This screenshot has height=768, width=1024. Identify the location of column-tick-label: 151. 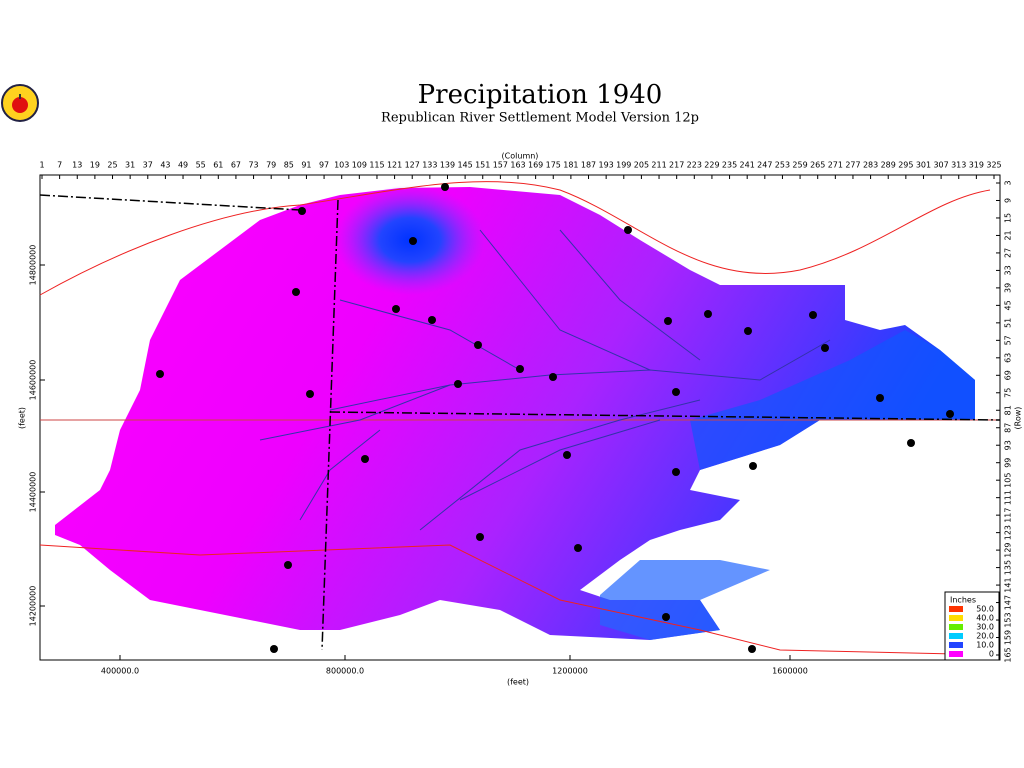
(482, 165).